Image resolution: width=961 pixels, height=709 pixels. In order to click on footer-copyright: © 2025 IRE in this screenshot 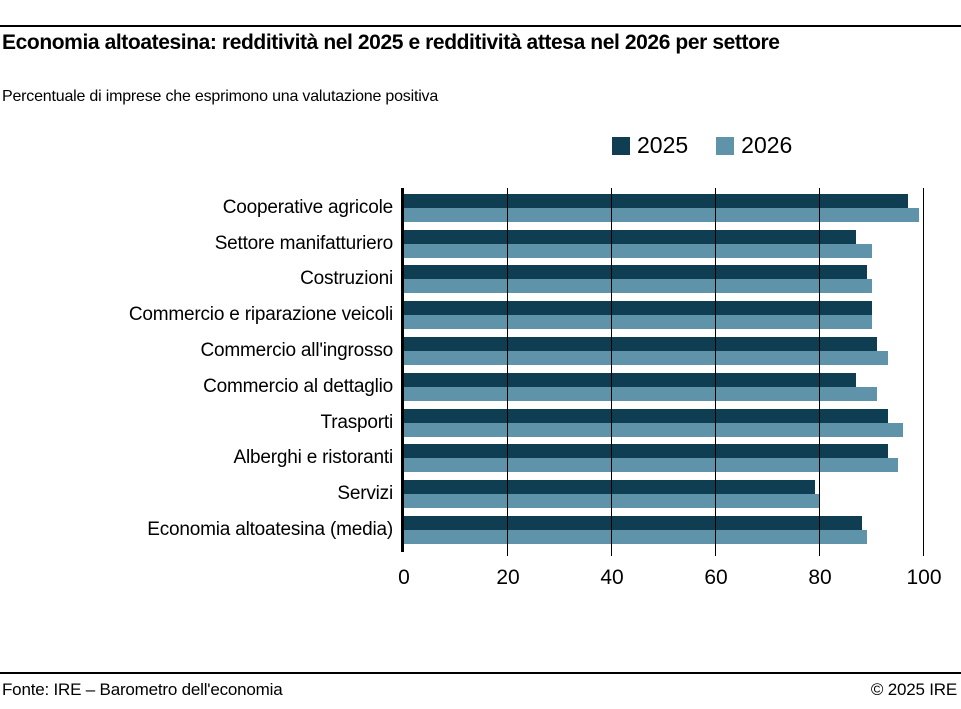, I will do `click(913, 689)`.